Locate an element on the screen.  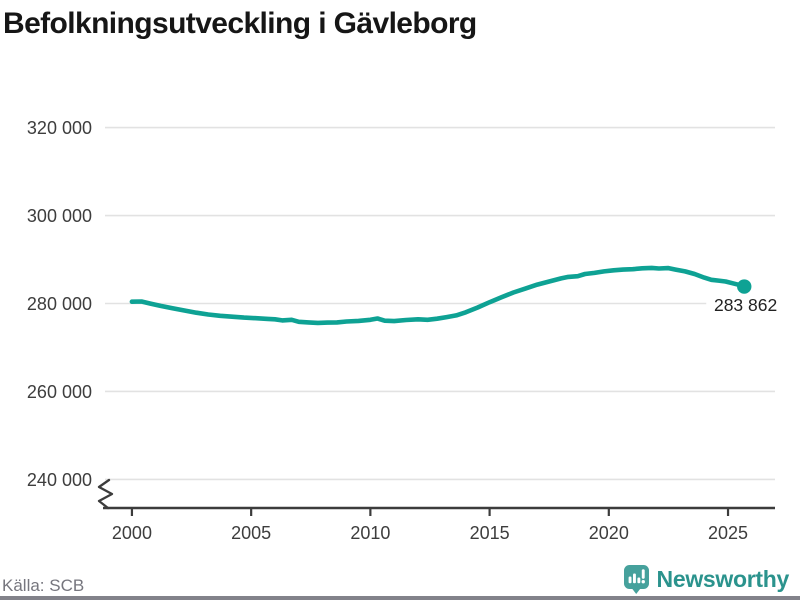
y-axis-label: 260 000 is located at coordinates (59, 392).